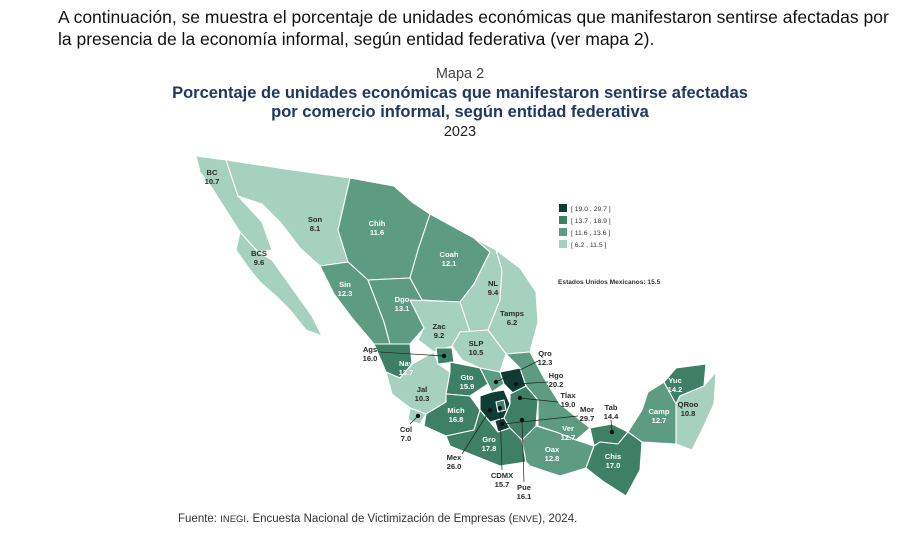 Image resolution: width=920 pixels, height=538 pixels. I want to click on state-value-mex: 26.0, so click(454, 466).